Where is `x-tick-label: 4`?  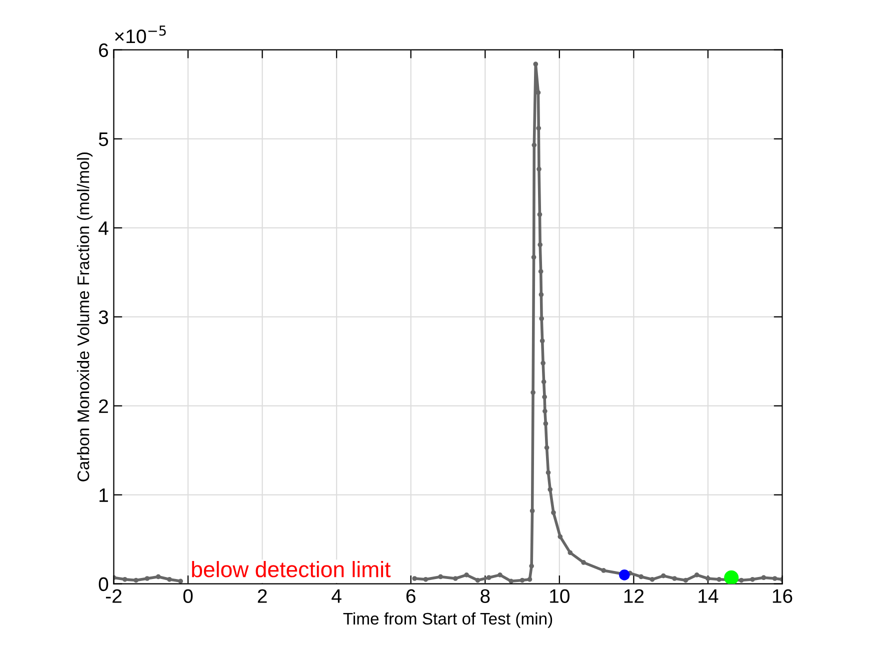
x-tick-label: 4 is located at coordinates (337, 596).